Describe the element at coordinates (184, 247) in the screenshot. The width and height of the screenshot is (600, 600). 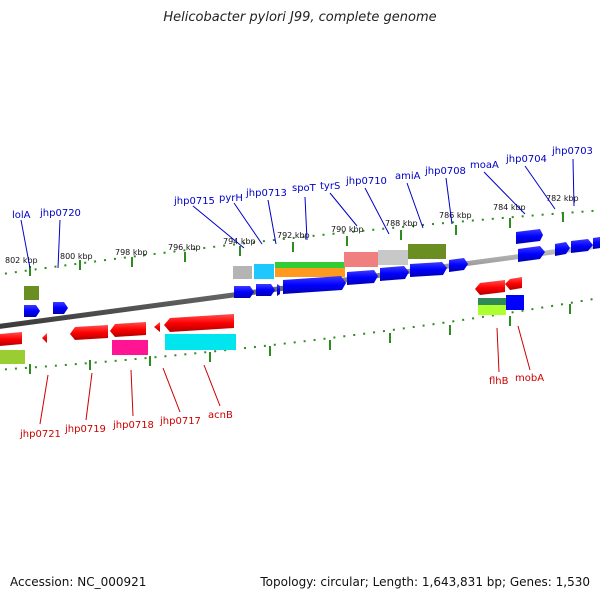
I see `ruler-label: 796 kbp` at that location.